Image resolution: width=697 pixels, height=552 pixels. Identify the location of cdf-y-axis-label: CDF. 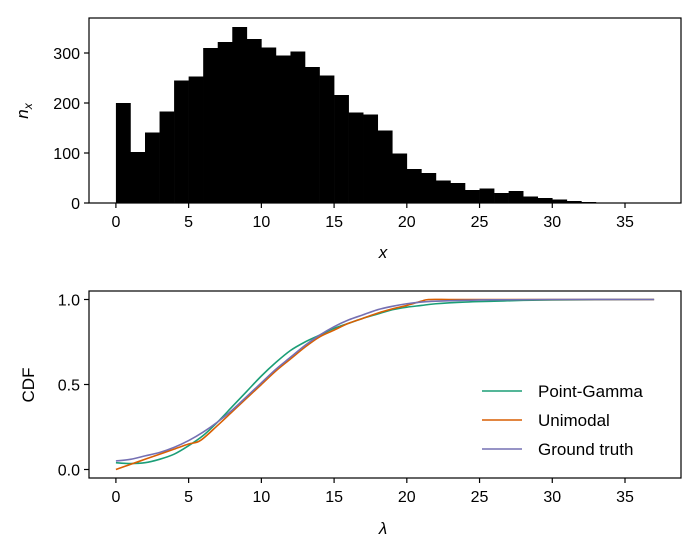
(28, 385).